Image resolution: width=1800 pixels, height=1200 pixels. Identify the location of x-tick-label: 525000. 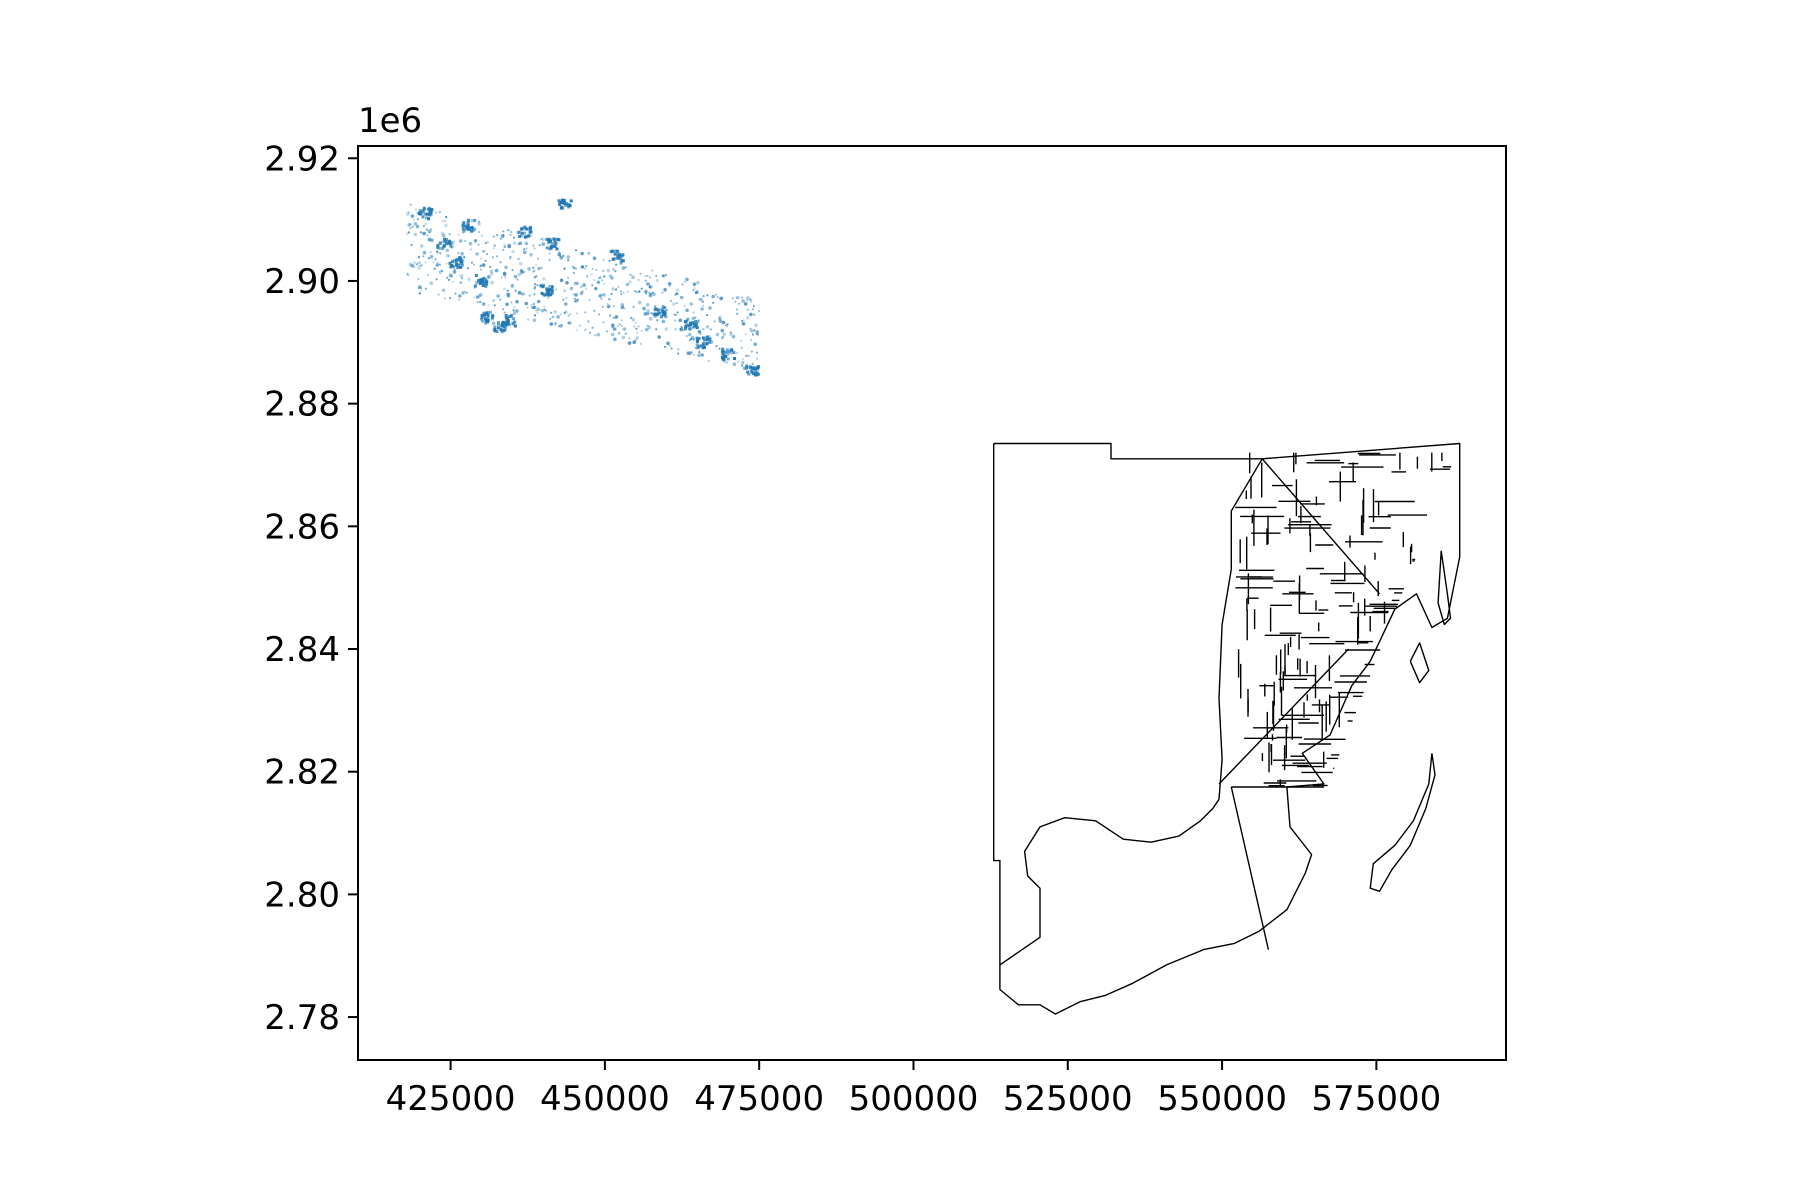
(1068, 1099).